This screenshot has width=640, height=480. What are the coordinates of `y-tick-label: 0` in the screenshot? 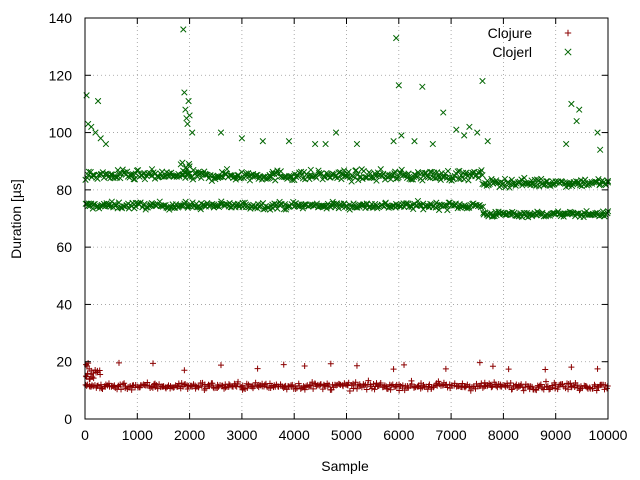 It's located at (68, 419).